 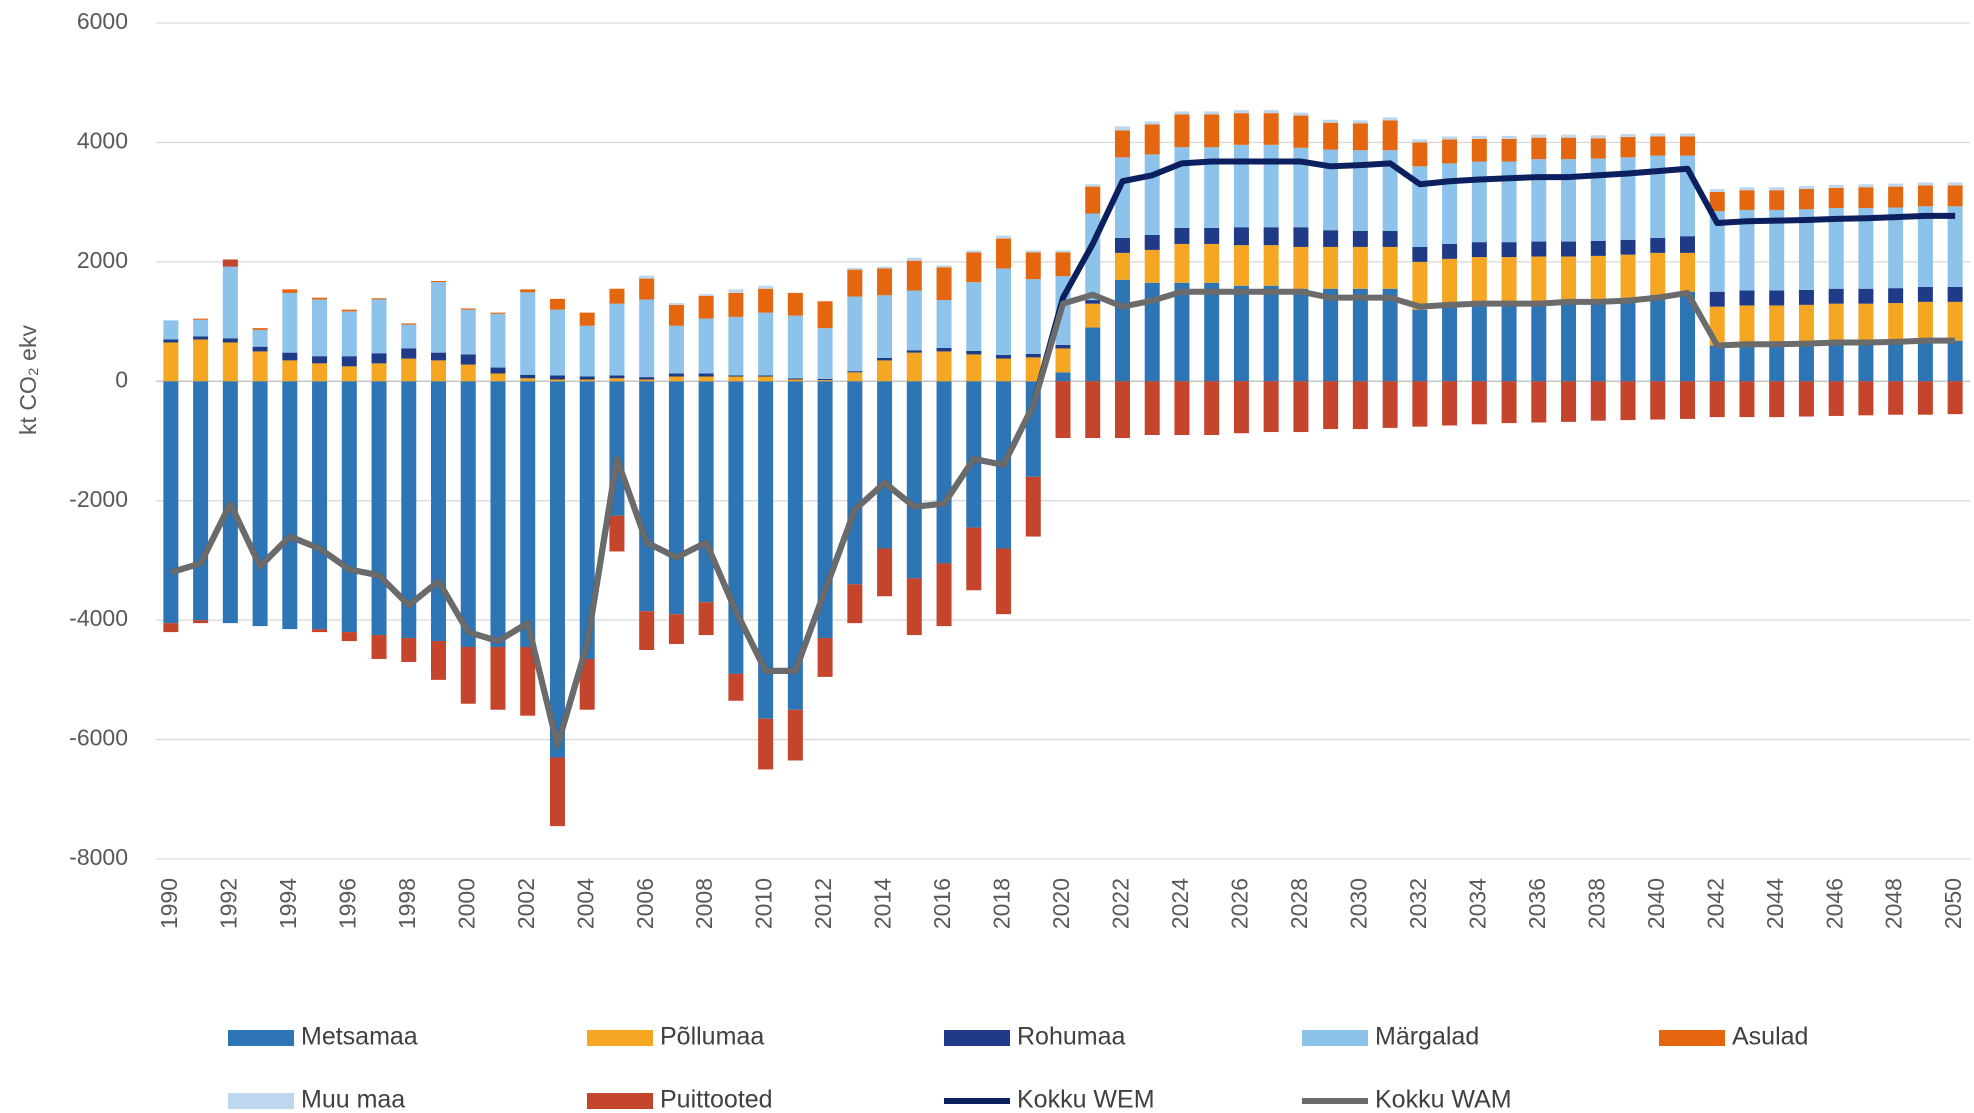 I want to click on x-tick-label: 1994, so click(x=288, y=903).